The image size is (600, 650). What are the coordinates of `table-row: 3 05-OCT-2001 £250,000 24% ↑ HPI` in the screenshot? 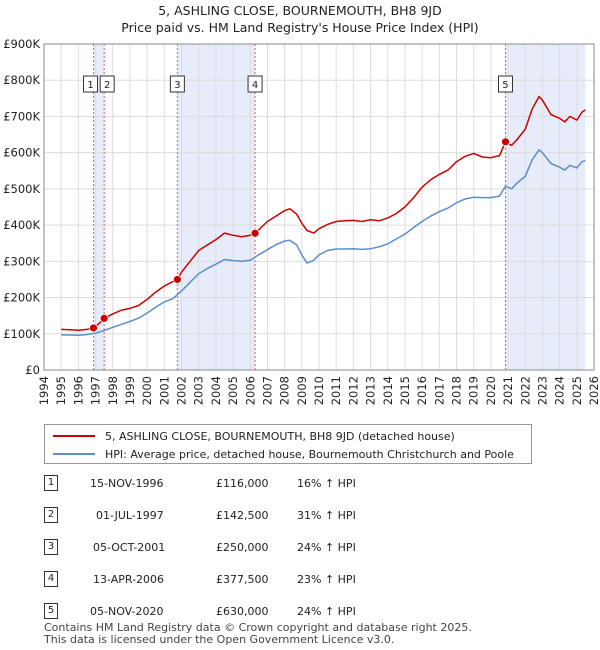 It's located at (234, 548).